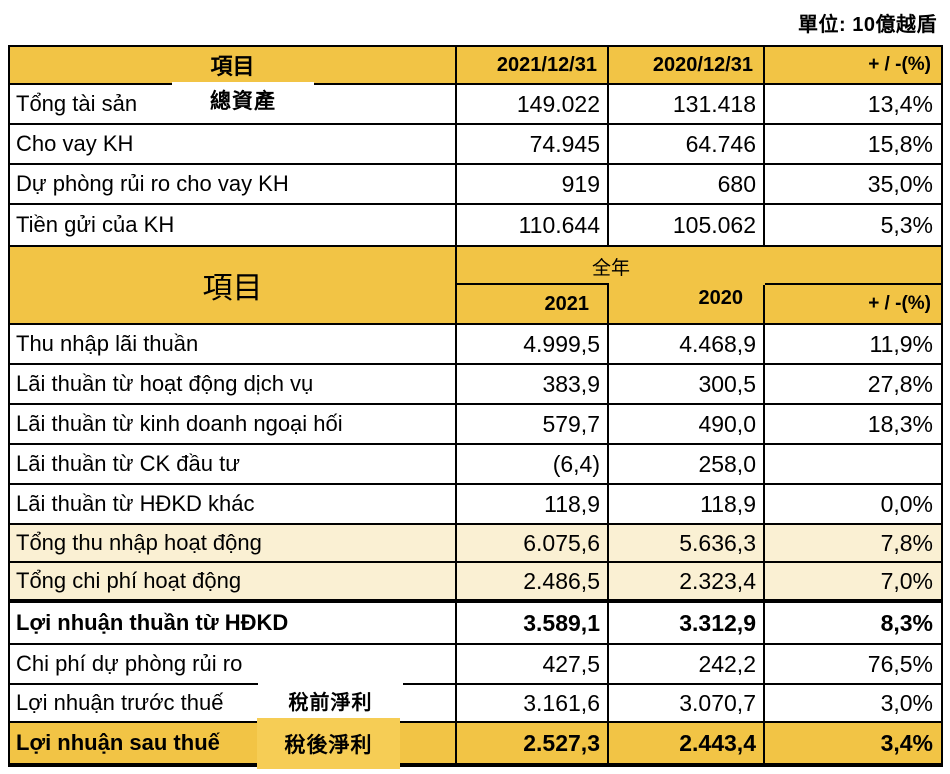  I want to click on cell-value-2020: 4.468,9, so click(687, 344).